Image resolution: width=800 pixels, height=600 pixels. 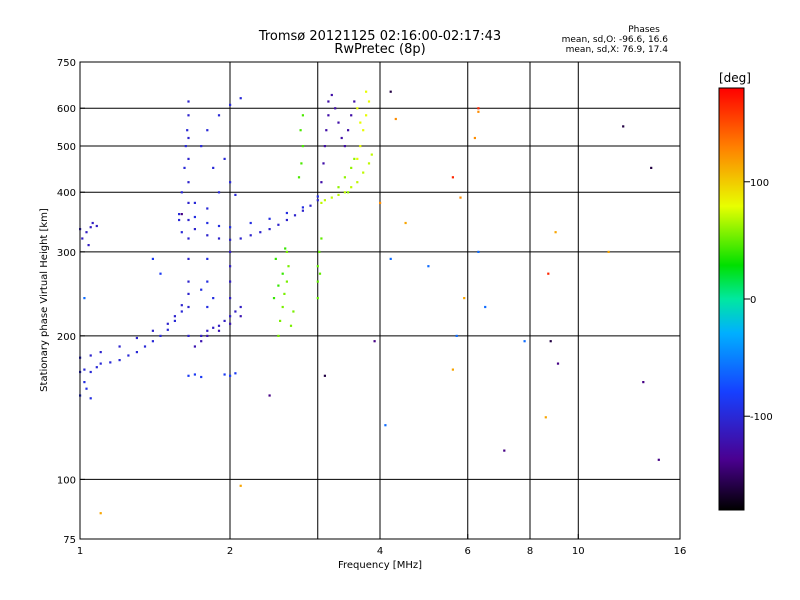 What do you see at coordinates (644, 30) in the screenshot?
I see `stats-heading: Phases` at bounding box center [644, 30].